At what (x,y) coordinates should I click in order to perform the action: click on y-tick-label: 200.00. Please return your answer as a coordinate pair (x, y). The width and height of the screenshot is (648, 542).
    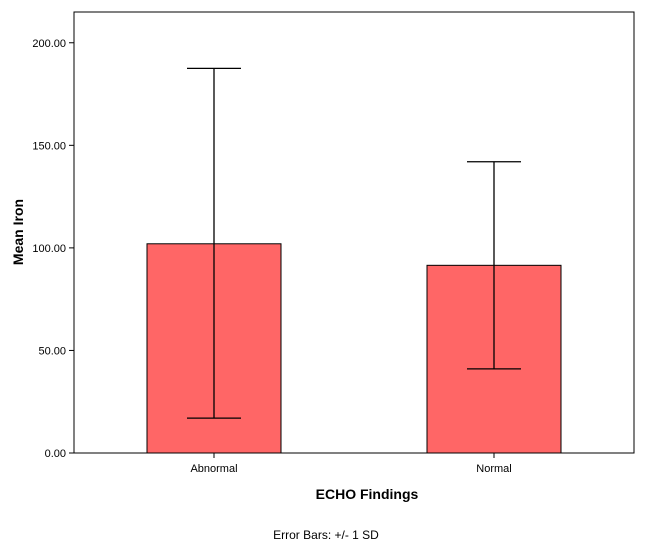
    Looking at the image, I should click on (49, 44).